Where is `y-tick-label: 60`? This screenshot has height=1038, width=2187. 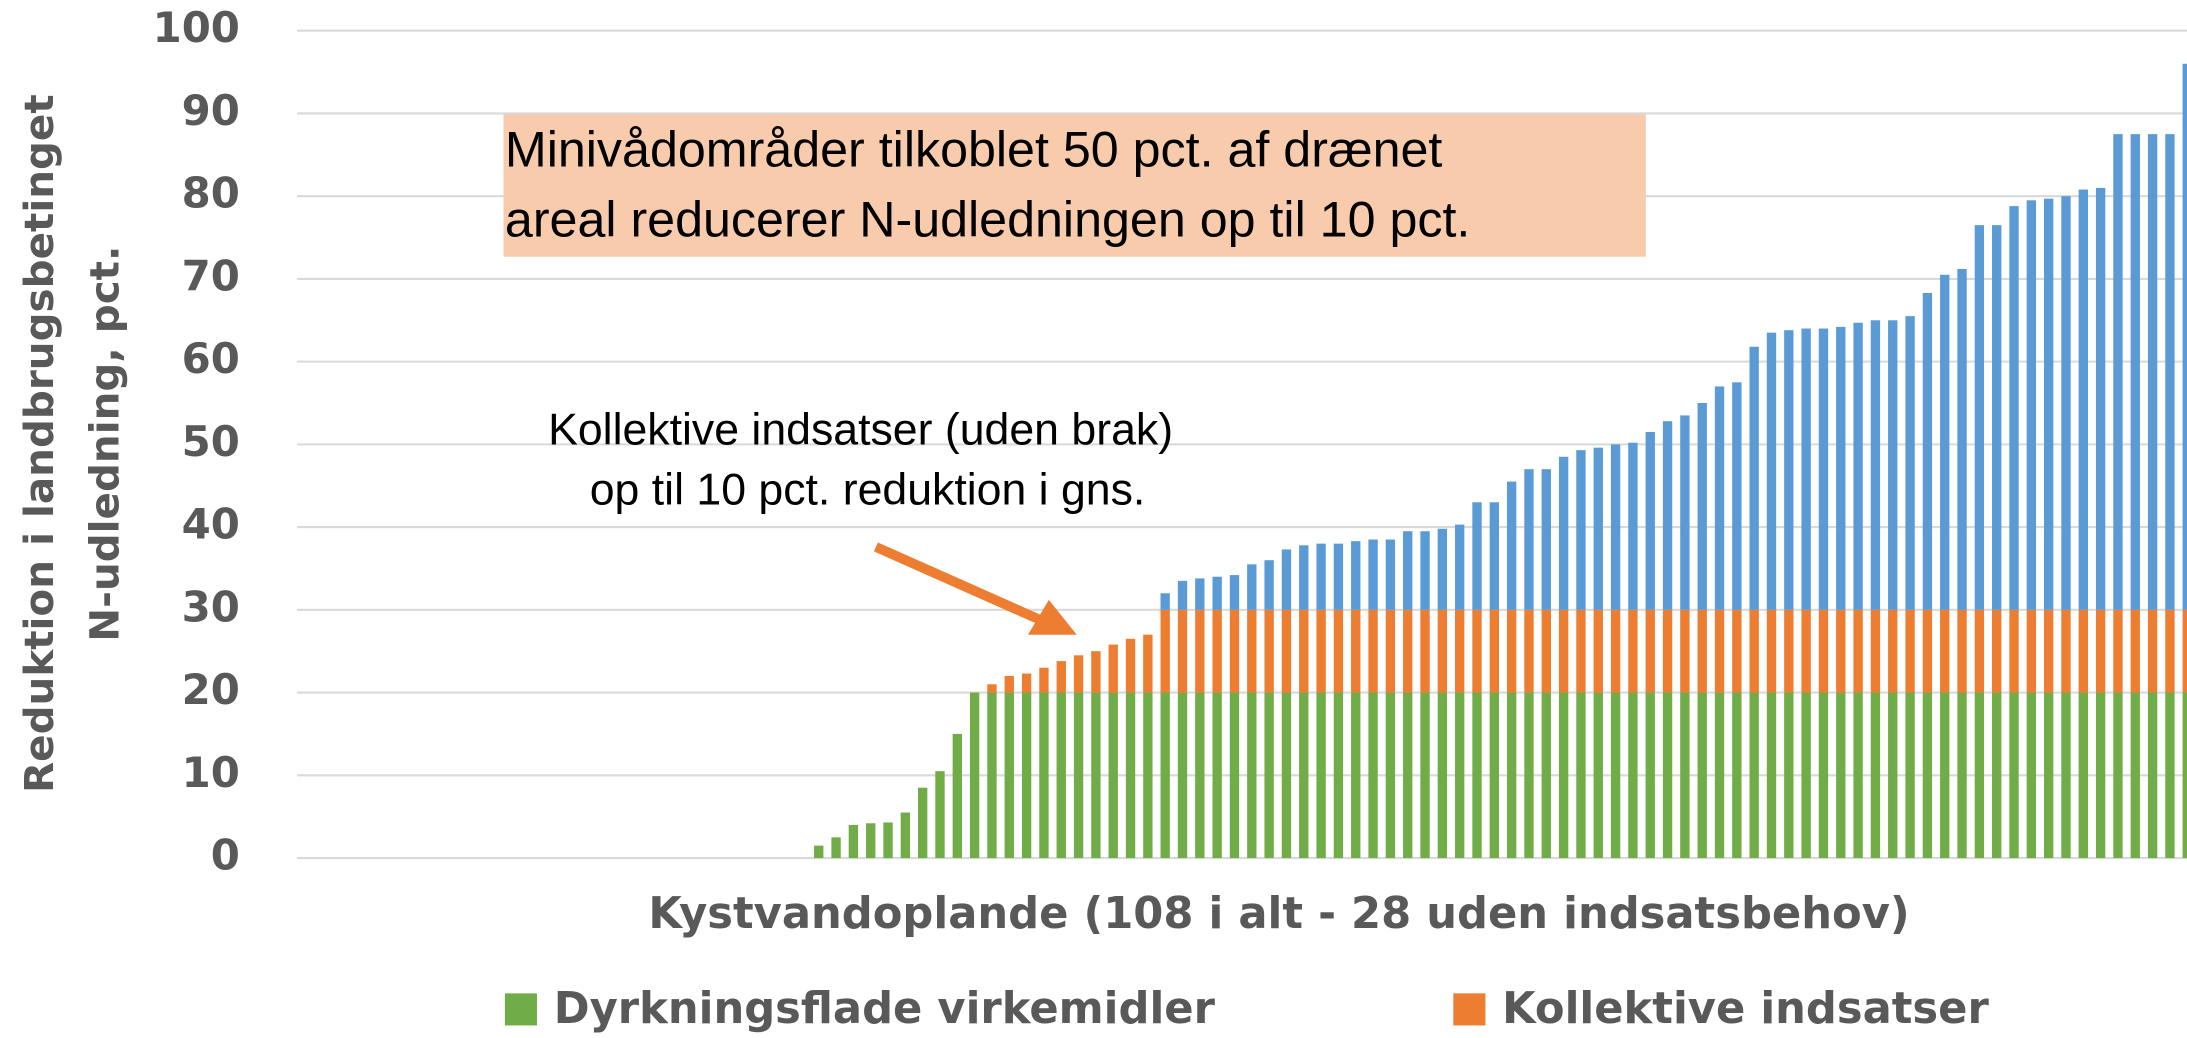 y-tick-label: 60 is located at coordinates (211, 358).